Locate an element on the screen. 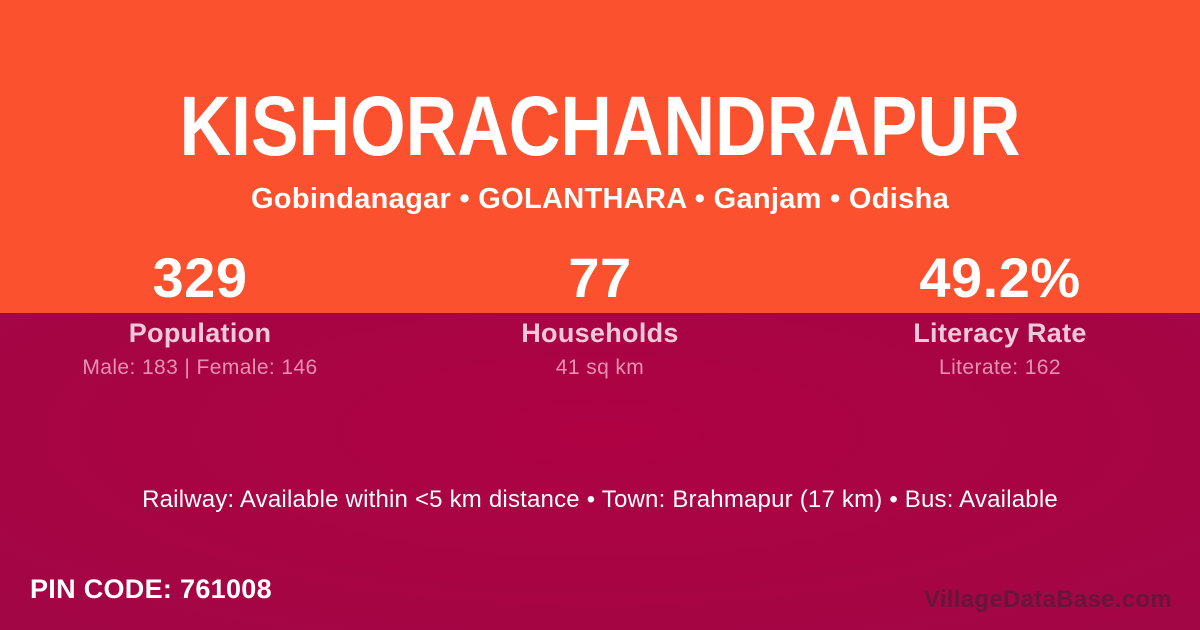 The image size is (1200, 630). literacy-label: Literacy Rate is located at coordinates (1000, 333).